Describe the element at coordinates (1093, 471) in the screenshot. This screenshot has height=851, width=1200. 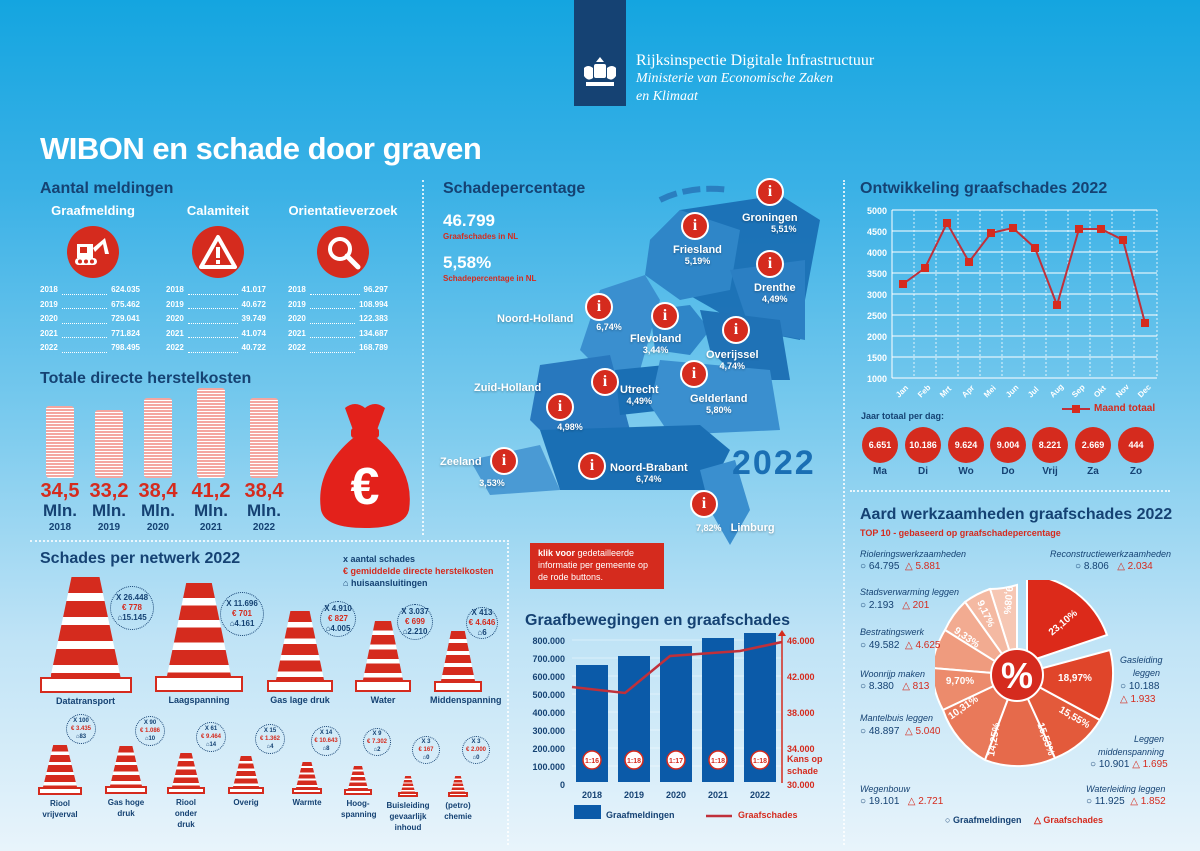
I see `day-label: Za` at that location.